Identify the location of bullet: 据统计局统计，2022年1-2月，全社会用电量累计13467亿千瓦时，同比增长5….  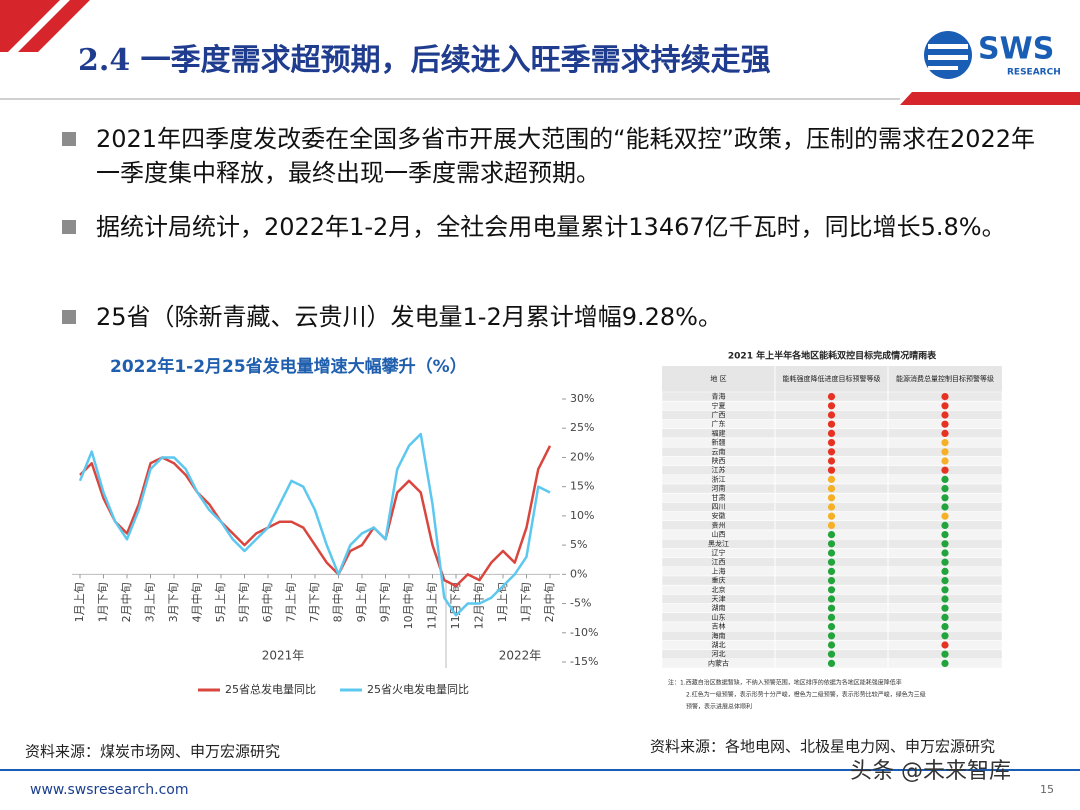
(551, 227).